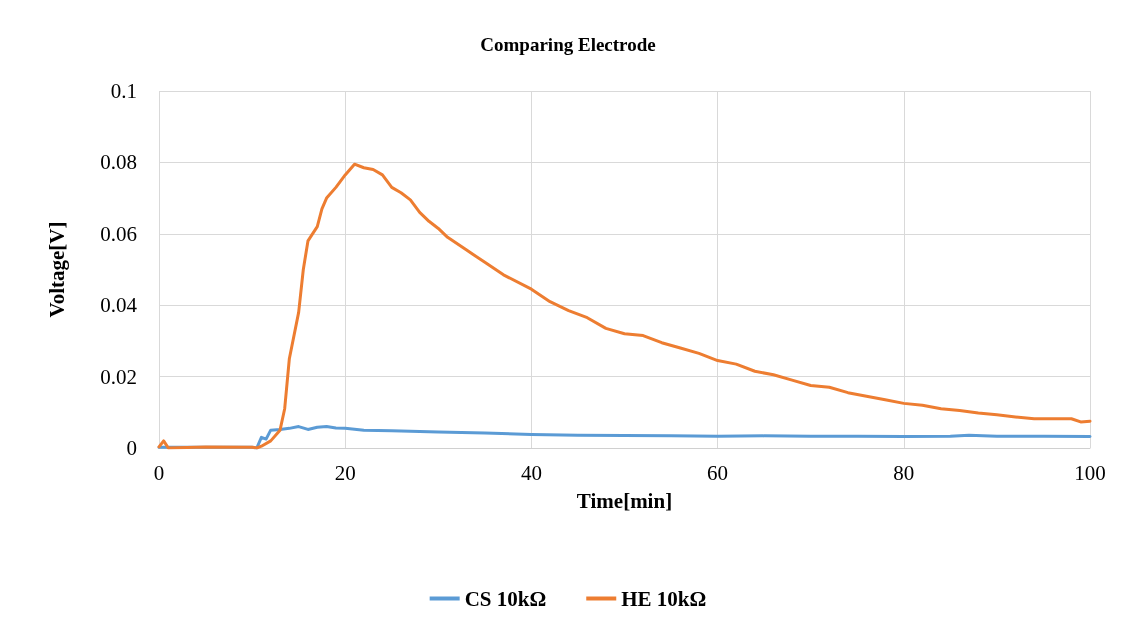 The width and height of the screenshot is (1136, 632). Describe the element at coordinates (118, 233) in the screenshot. I see `y-tick-label: 0.06` at that location.